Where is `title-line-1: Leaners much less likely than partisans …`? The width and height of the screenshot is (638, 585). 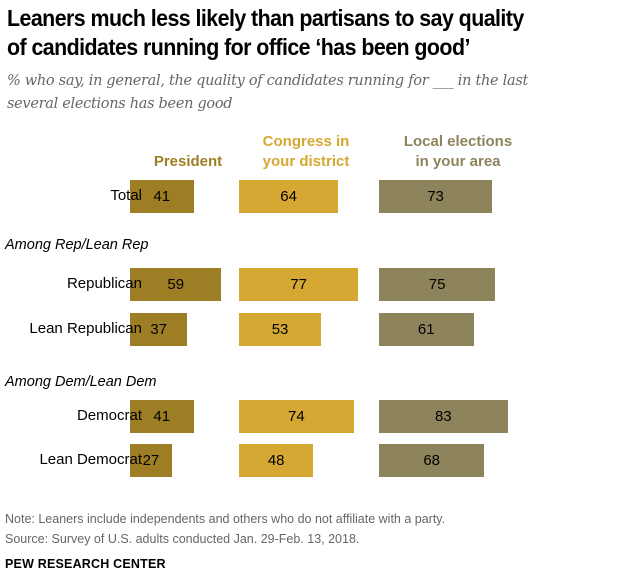
title-line-1: Leaners much less likely than partisans … is located at coordinates (265, 18).